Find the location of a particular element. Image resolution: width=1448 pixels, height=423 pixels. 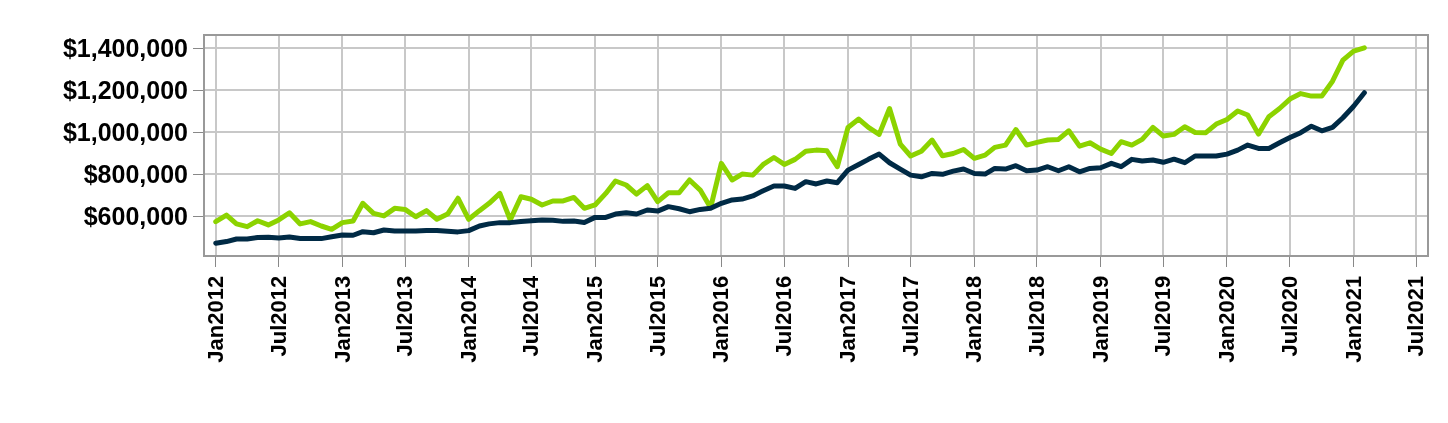

x-tick-label: Jul2012 is located at coordinates (278, 316).